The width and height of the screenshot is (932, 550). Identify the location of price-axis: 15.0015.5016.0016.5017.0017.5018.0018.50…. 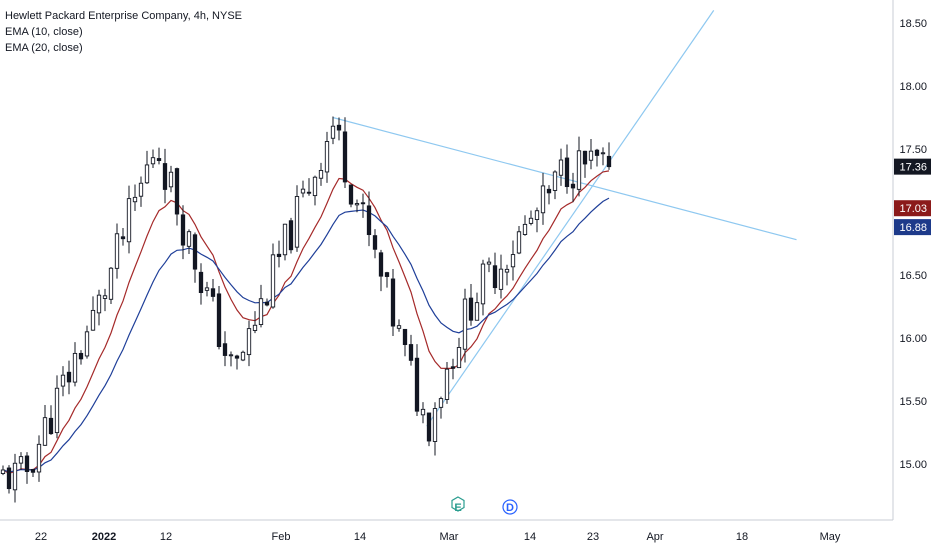
(911, 260).